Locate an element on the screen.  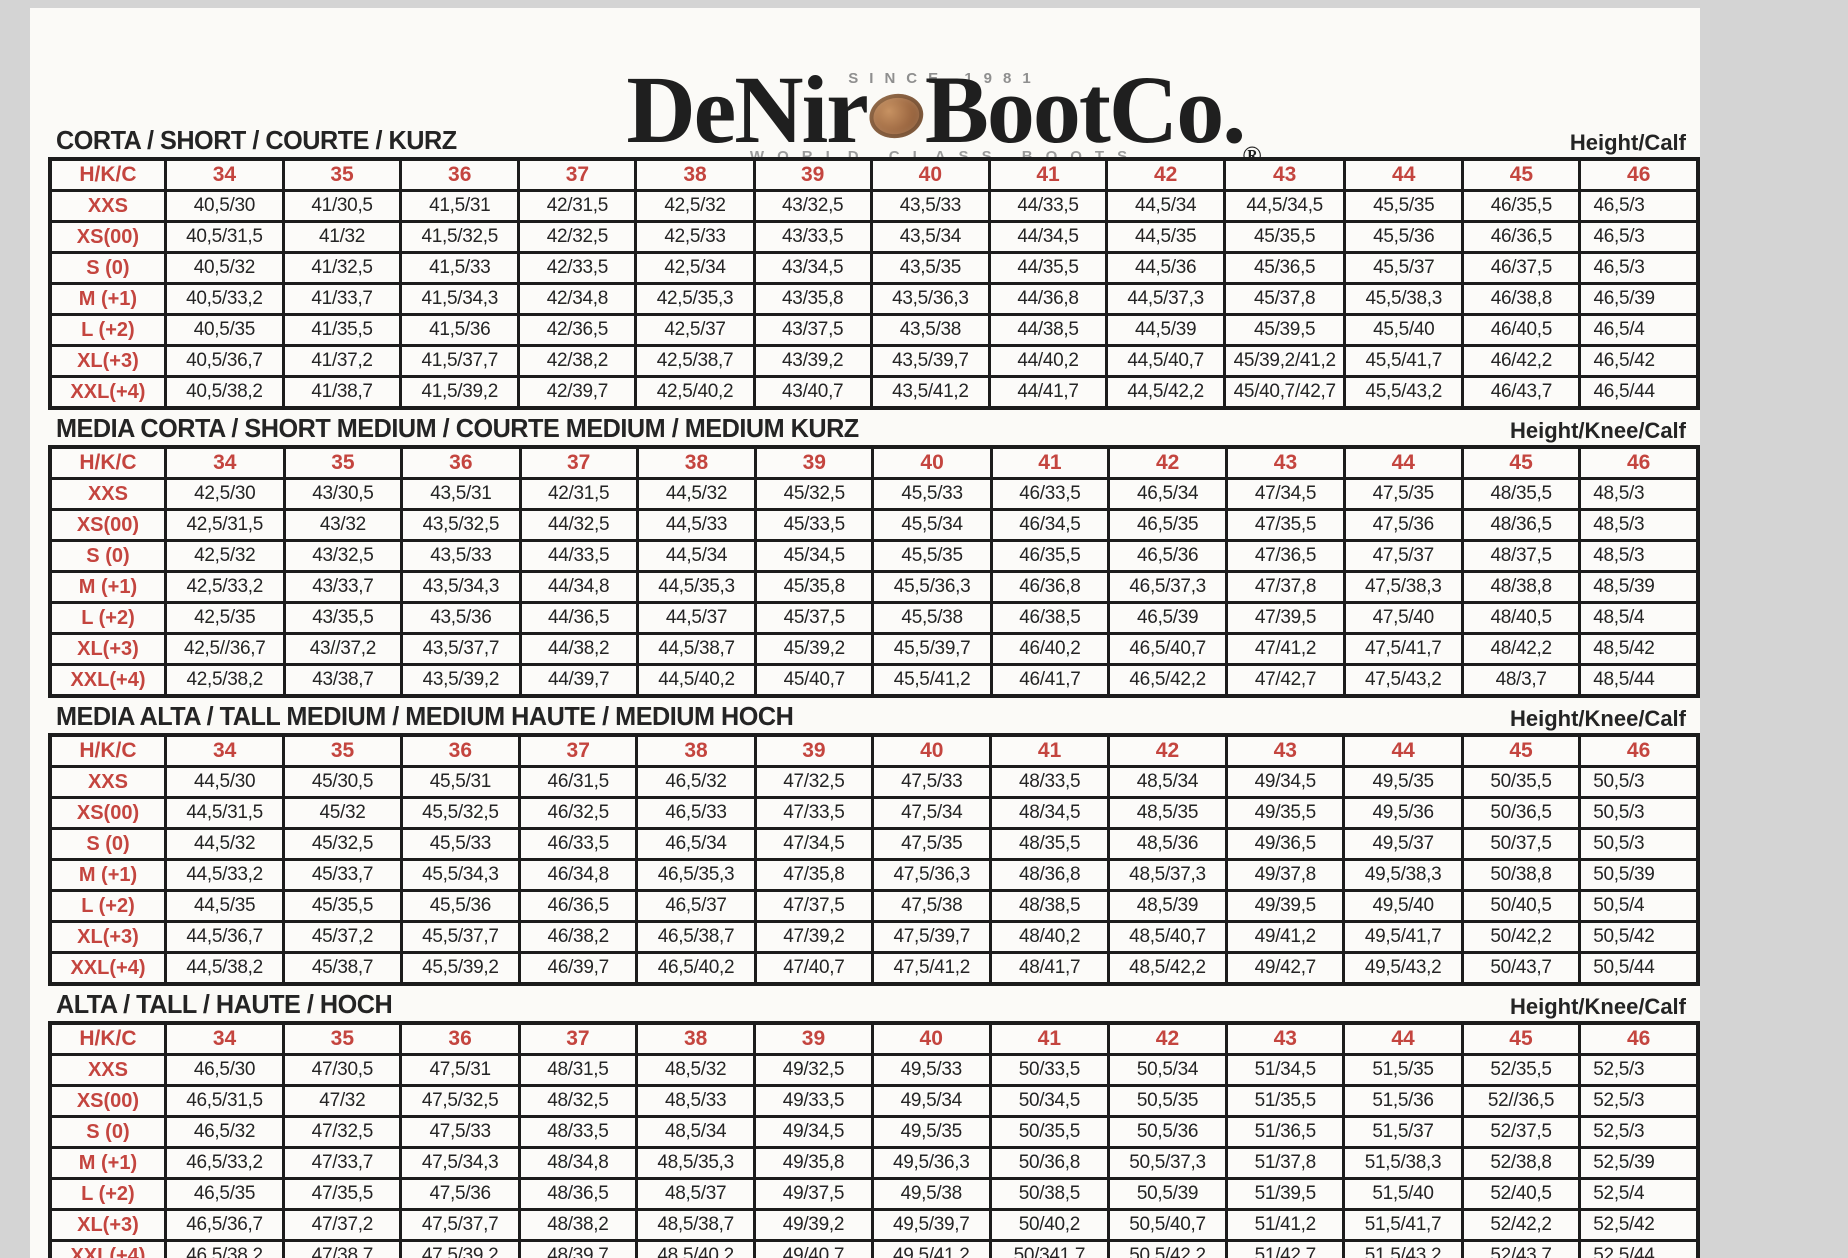
size-cell: 45/39,2/41,2 is located at coordinates (1285, 361).